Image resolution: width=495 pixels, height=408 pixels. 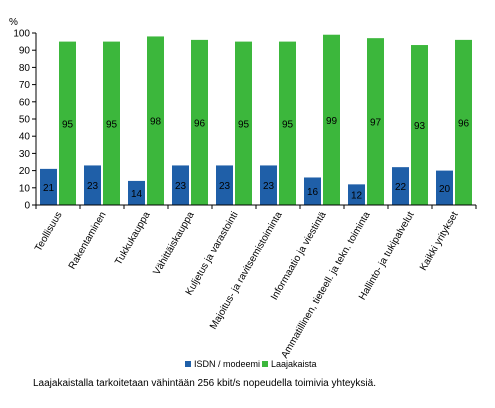 I want to click on y-tick-label: 30, so click(x=25, y=154).